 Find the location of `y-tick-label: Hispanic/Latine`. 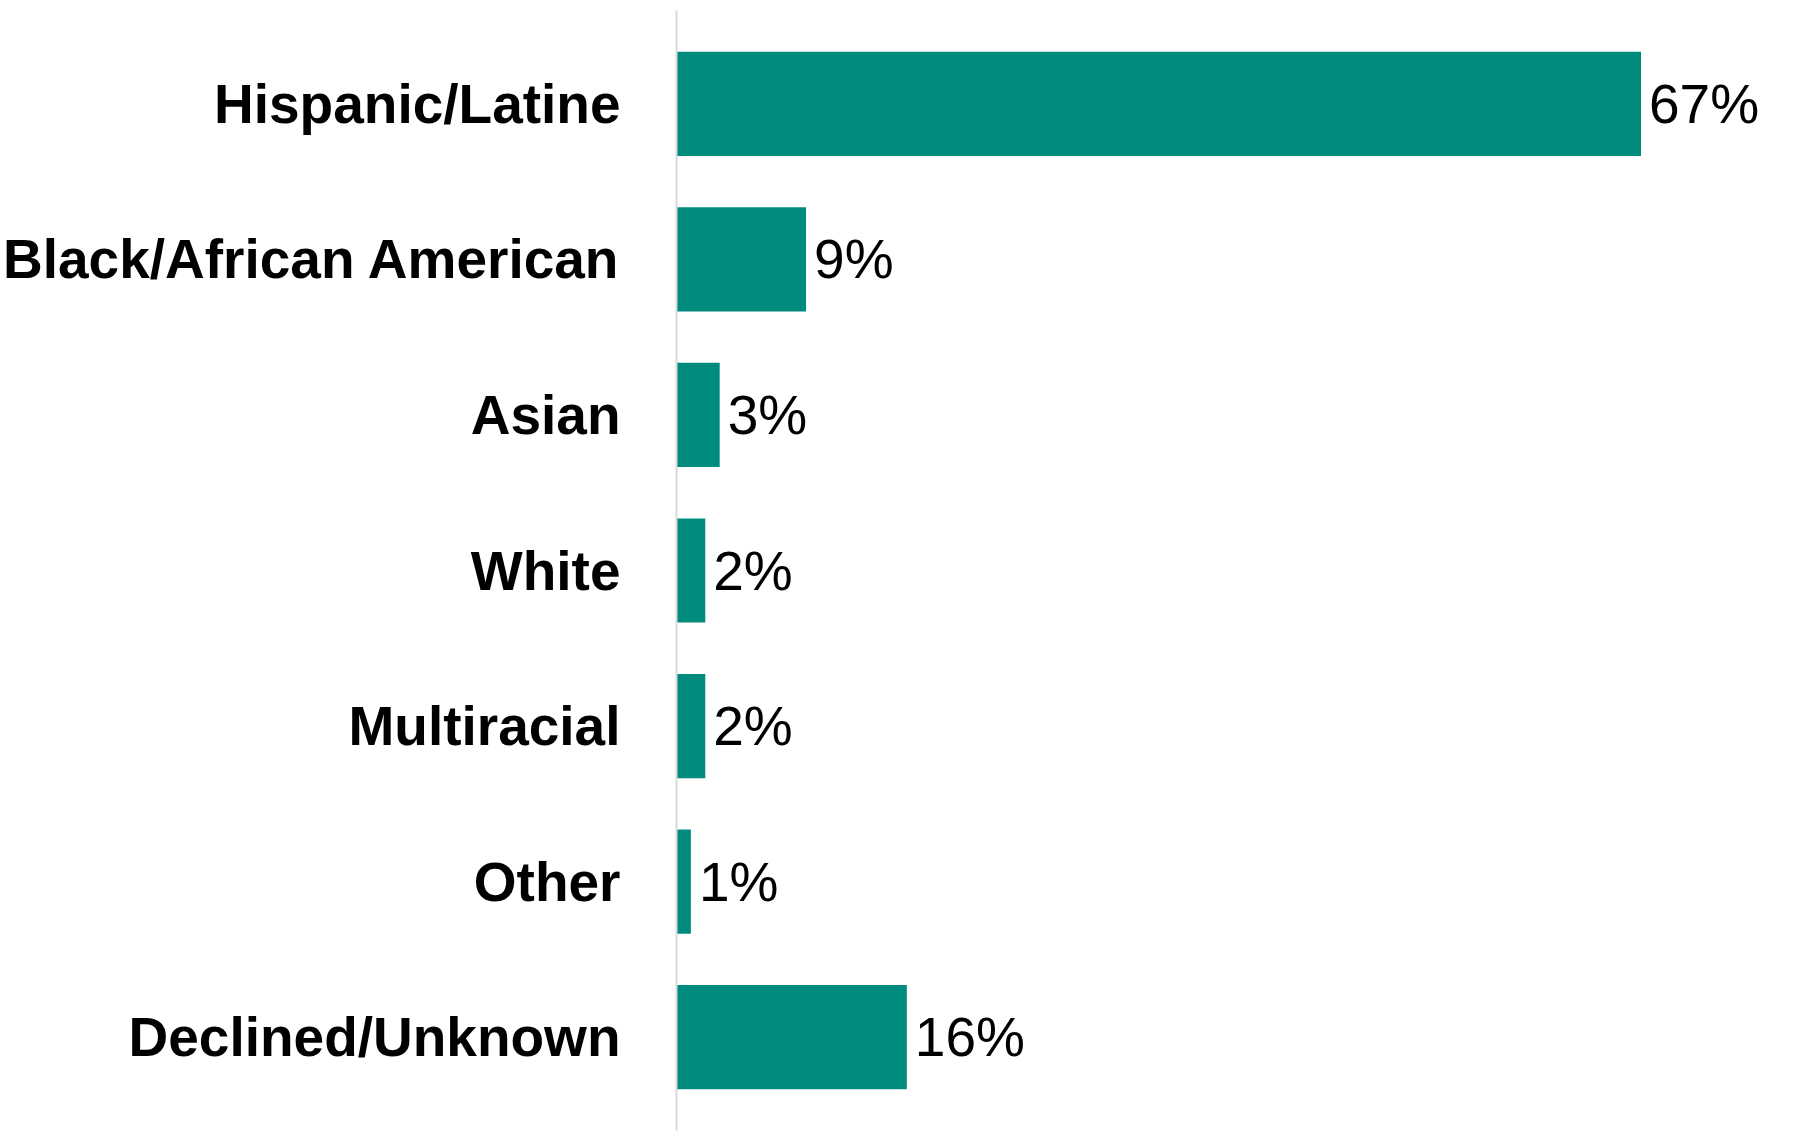

y-tick-label: Hispanic/Latine is located at coordinates (417, 103).